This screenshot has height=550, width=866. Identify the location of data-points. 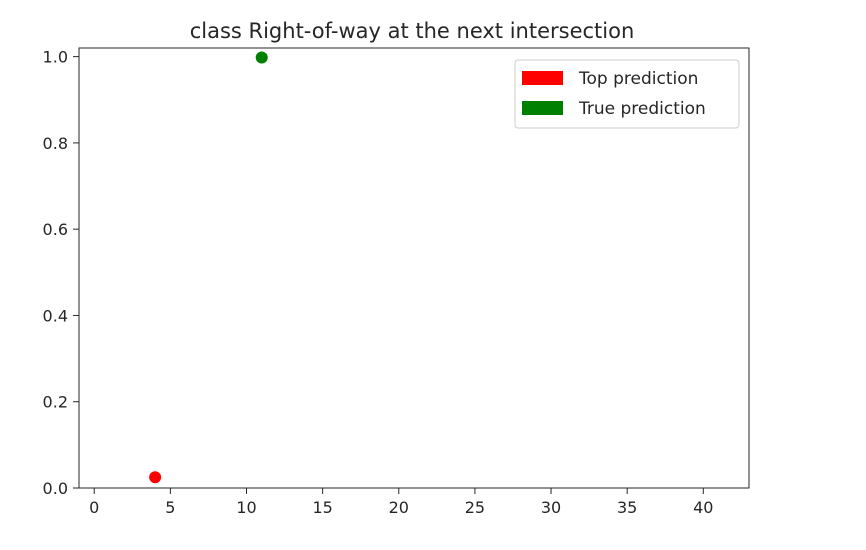
(208, 267).